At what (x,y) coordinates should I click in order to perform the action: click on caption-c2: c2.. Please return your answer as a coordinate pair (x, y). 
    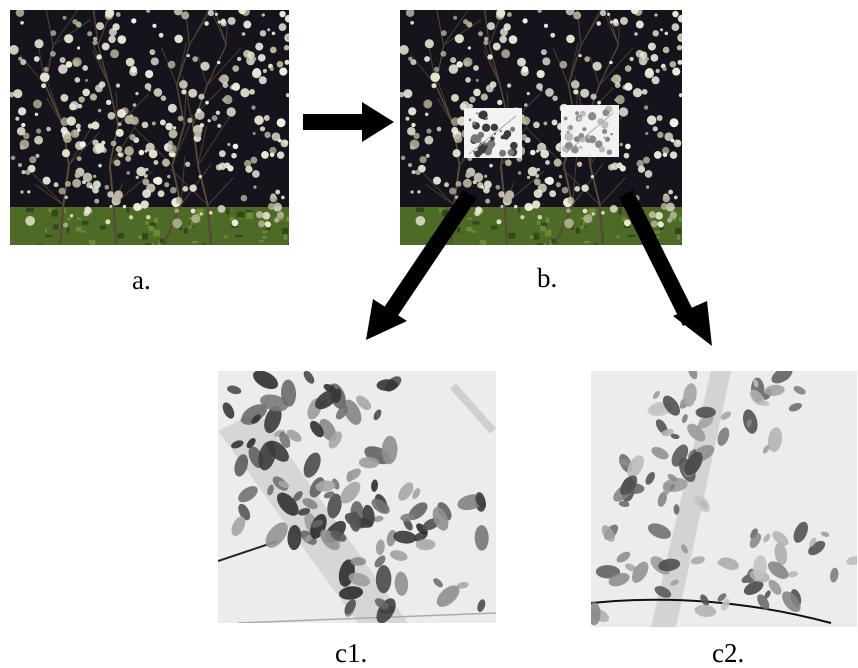
    Looking at the image, I should click on (728, 653).